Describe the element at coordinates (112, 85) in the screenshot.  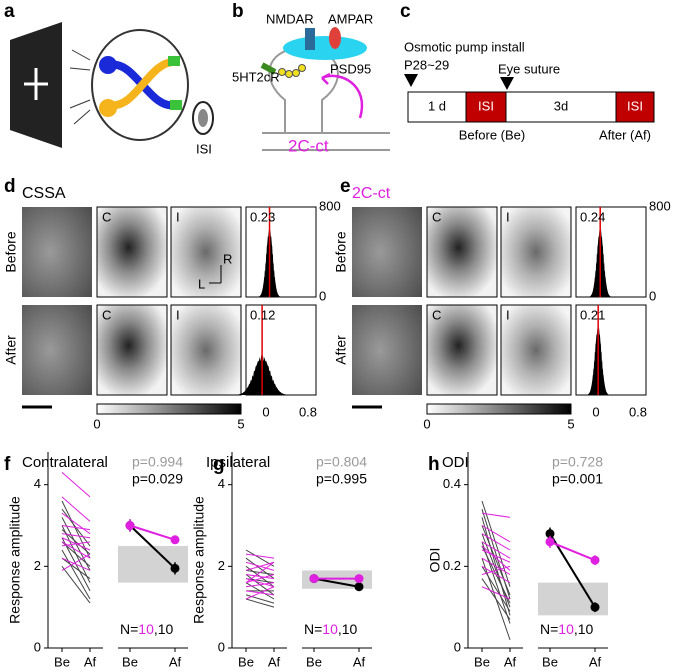
I see `mouse-diagram` at that location.